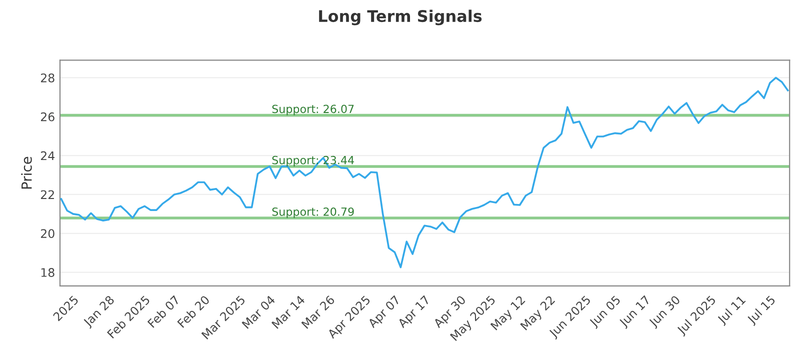  Describe the element at coordinates (193, 311) in the screenshot. I see `x-tick-label: Feb 20` at that location.